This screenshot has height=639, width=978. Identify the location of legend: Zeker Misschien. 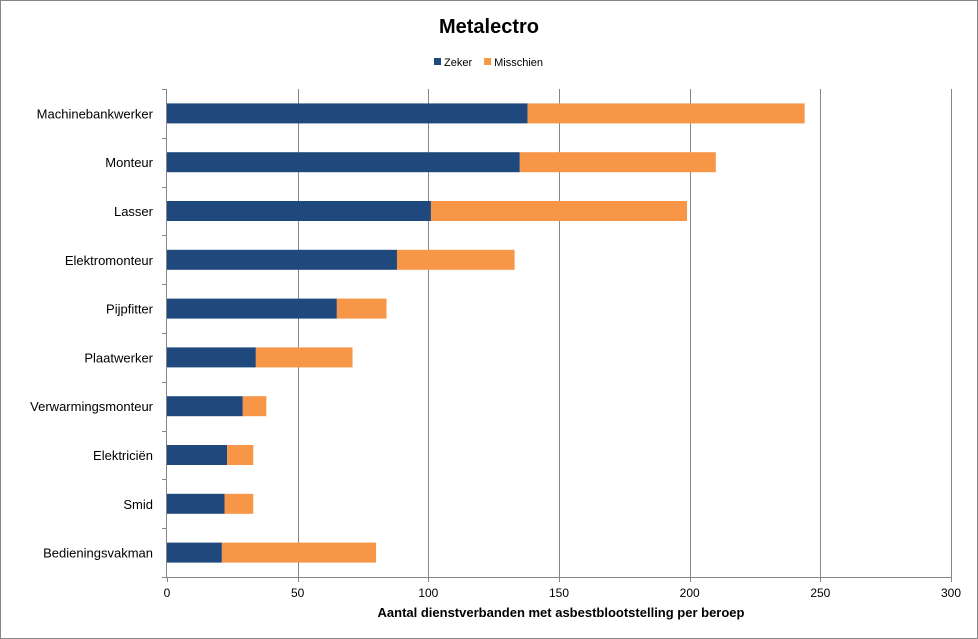
(488, 63).